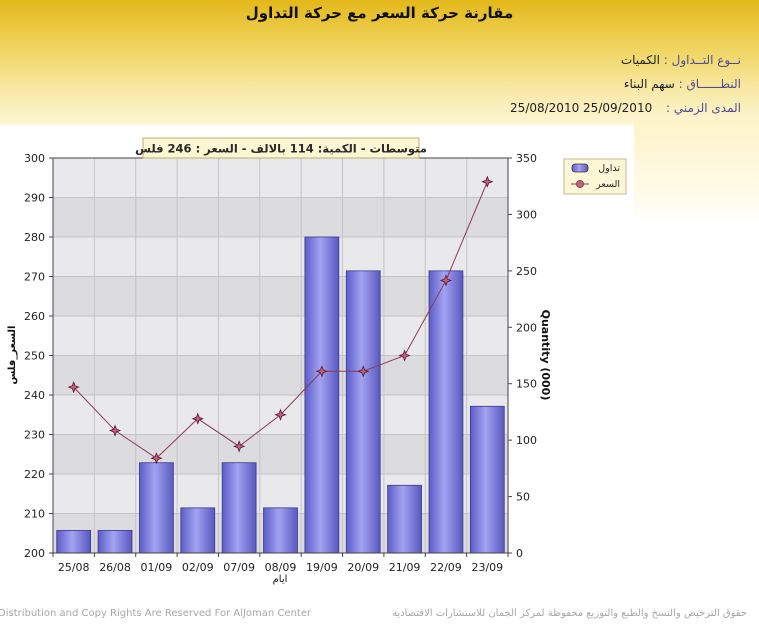  What do you see at coordinates (709, 84) in the screenshot?
I see `scope-label: النطــــــاق :` at bounding box center [709, 84].